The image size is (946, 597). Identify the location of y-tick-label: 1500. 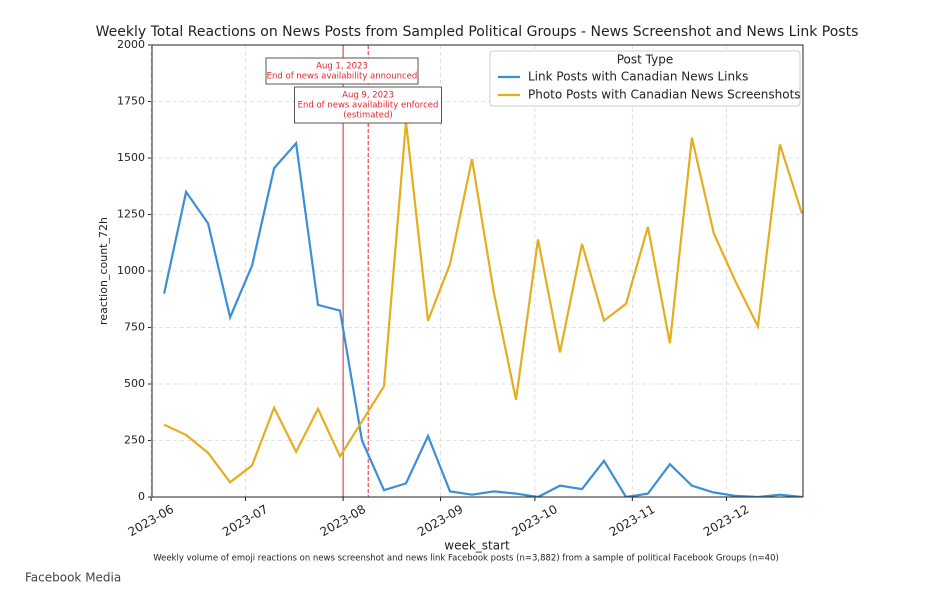
(131, 157).